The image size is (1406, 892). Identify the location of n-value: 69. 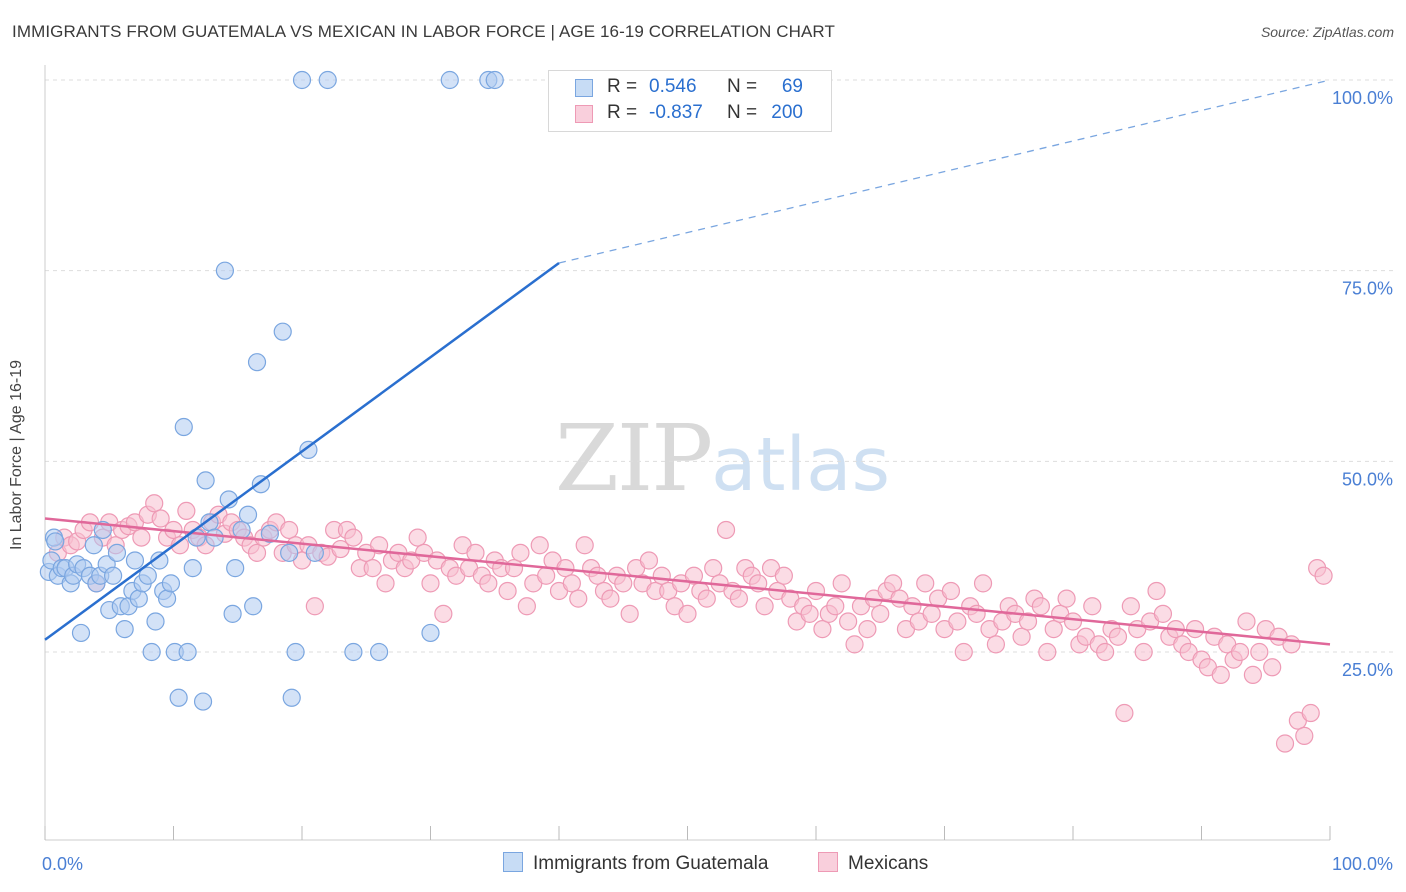
(792, 86).